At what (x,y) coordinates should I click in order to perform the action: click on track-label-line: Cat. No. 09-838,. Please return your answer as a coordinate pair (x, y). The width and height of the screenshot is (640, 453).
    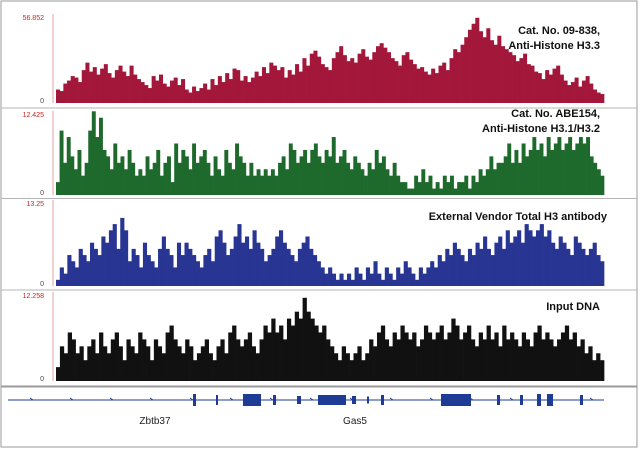
    Looking at the image, I should click on (559, 31).